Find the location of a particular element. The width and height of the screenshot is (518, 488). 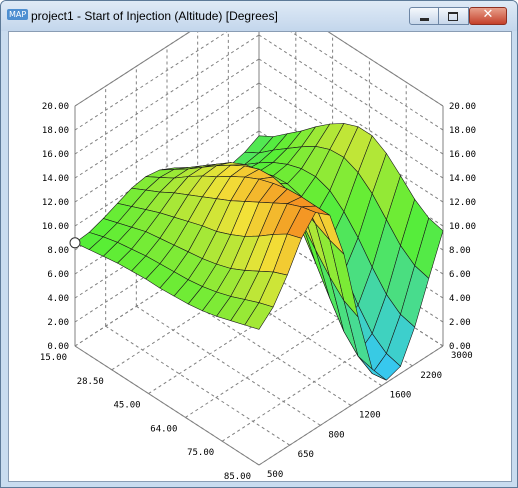

maximize-icon is located at coordinates (453, 16).